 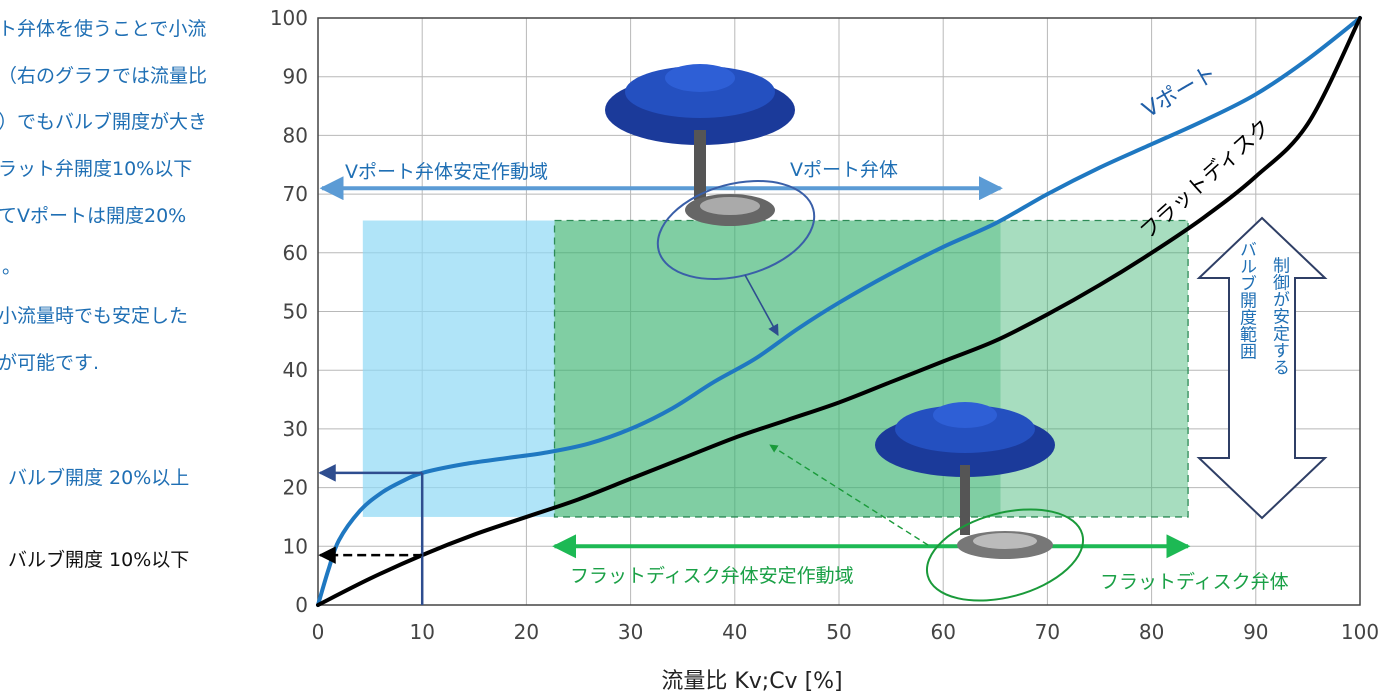 I want to click on y-tick-label: 90, so click(x=295, y=77).